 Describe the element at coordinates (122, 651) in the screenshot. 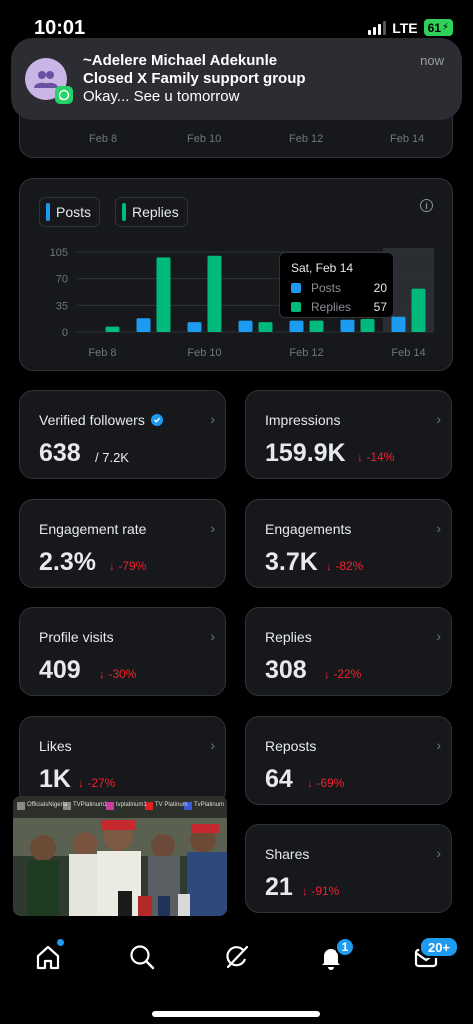

I see `metric-card-profile-visits: Profile visits › 409 ↓ -30%` at that location.